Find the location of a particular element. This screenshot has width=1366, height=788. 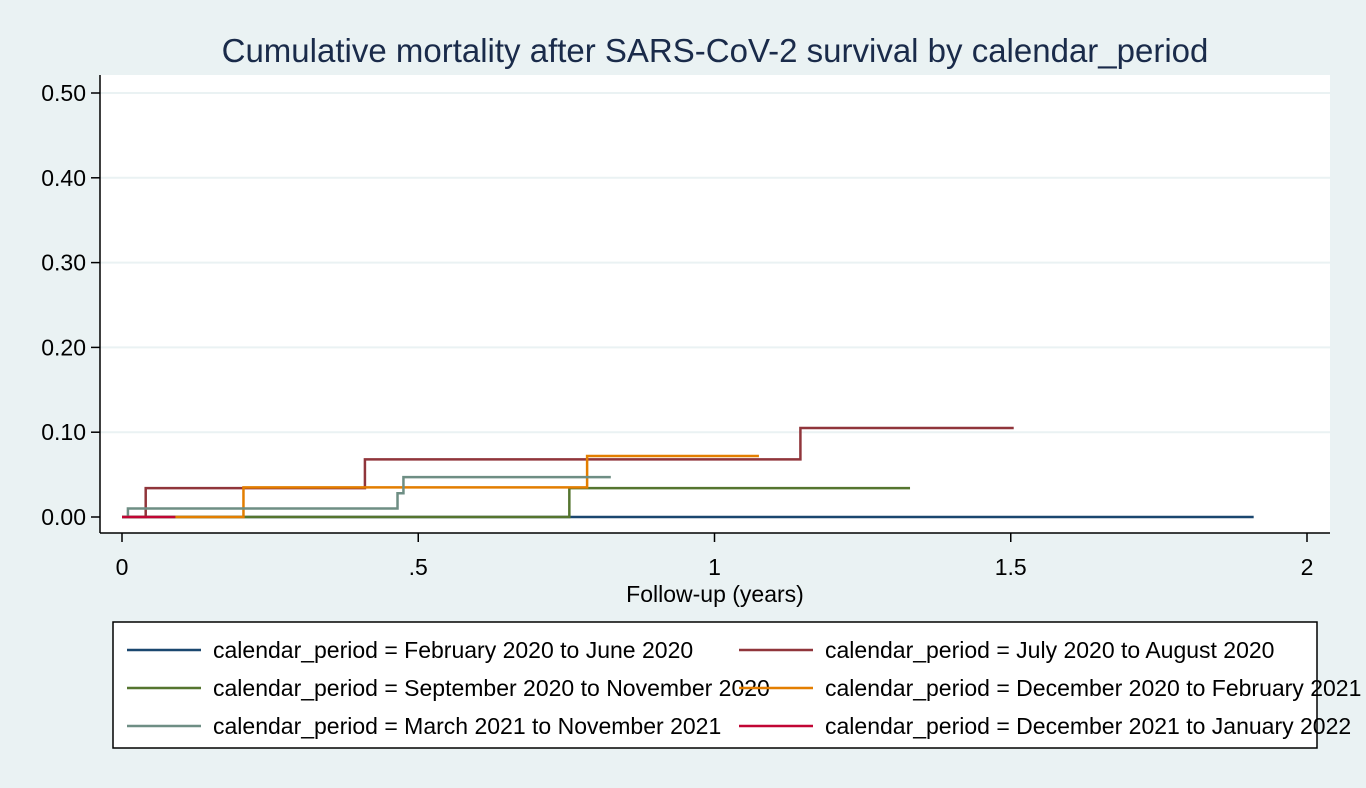

y-tick-label: 0.00 is located at coordinates (63, 517).